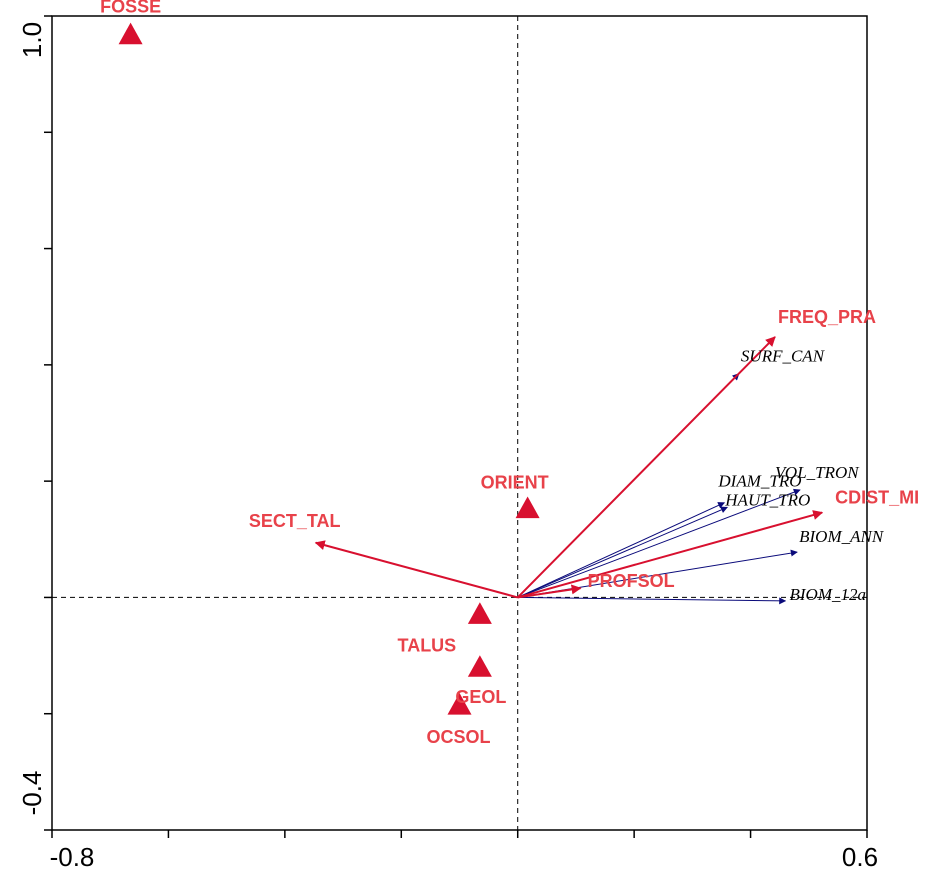 The image size is (938, 872). I want to click on environment-label-cdist-mi: CDIST_MI, so click(877, 498).